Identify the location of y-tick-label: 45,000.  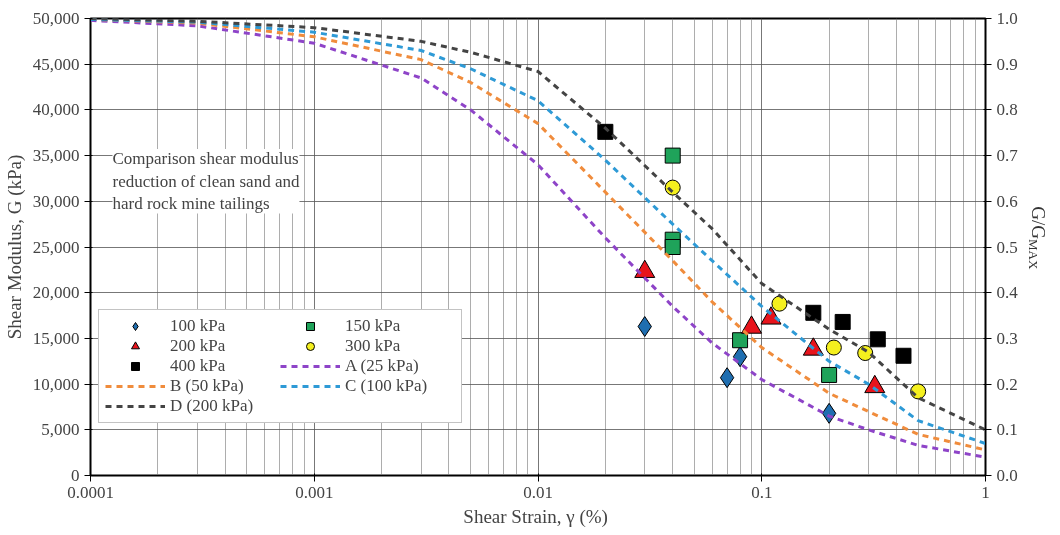
(56, 64).